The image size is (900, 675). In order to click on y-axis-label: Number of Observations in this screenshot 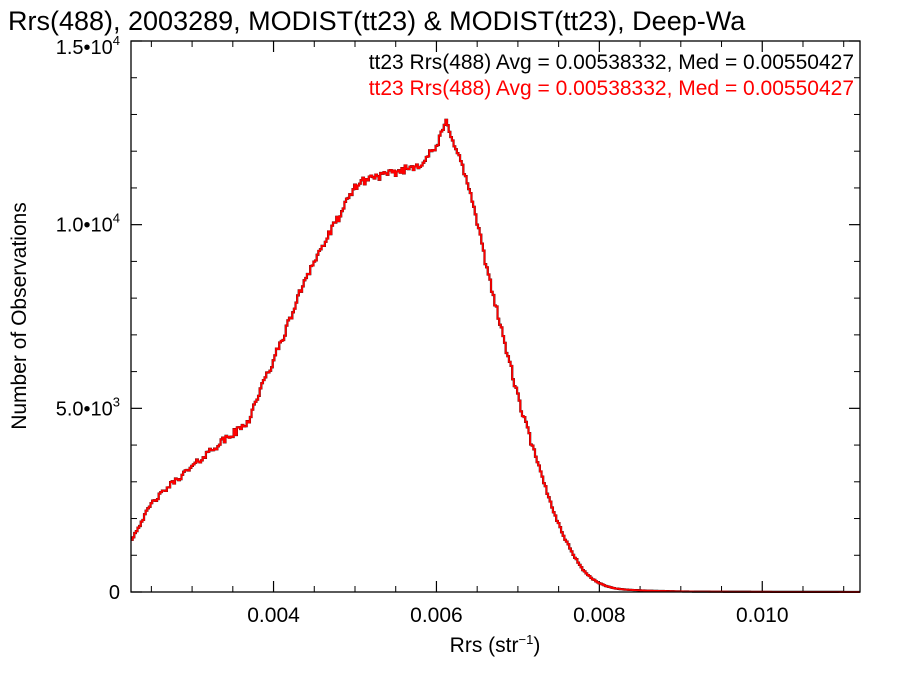, I will do `click(19, 316)`.